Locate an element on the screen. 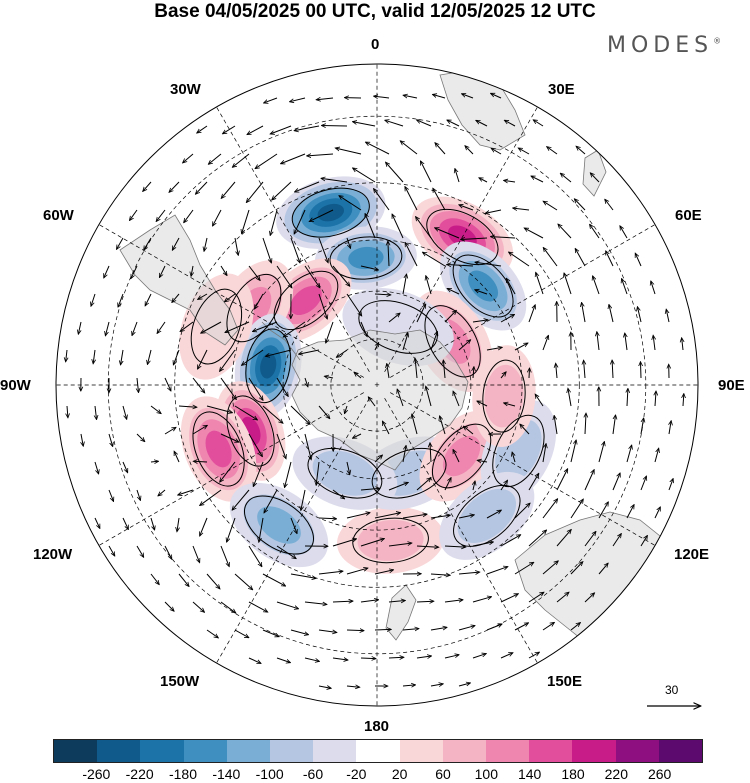 This screenshot has height=783, width=750. lon-label-120w: 120W is located at coordinates (53, 554).